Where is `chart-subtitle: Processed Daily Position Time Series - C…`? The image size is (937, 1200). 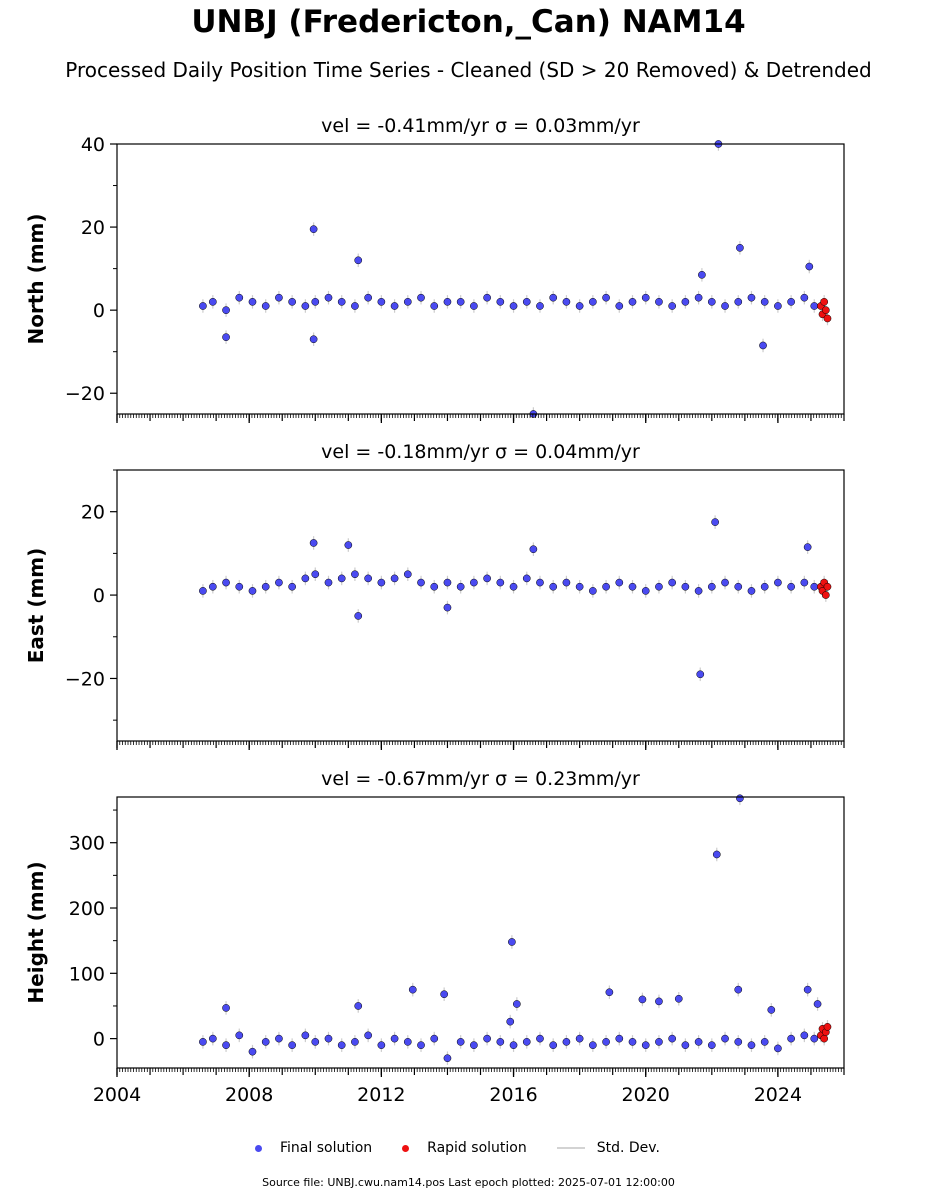
chart-subtitle: Processed Daily Position Time Series - C… is located at coordinates (468, 70).